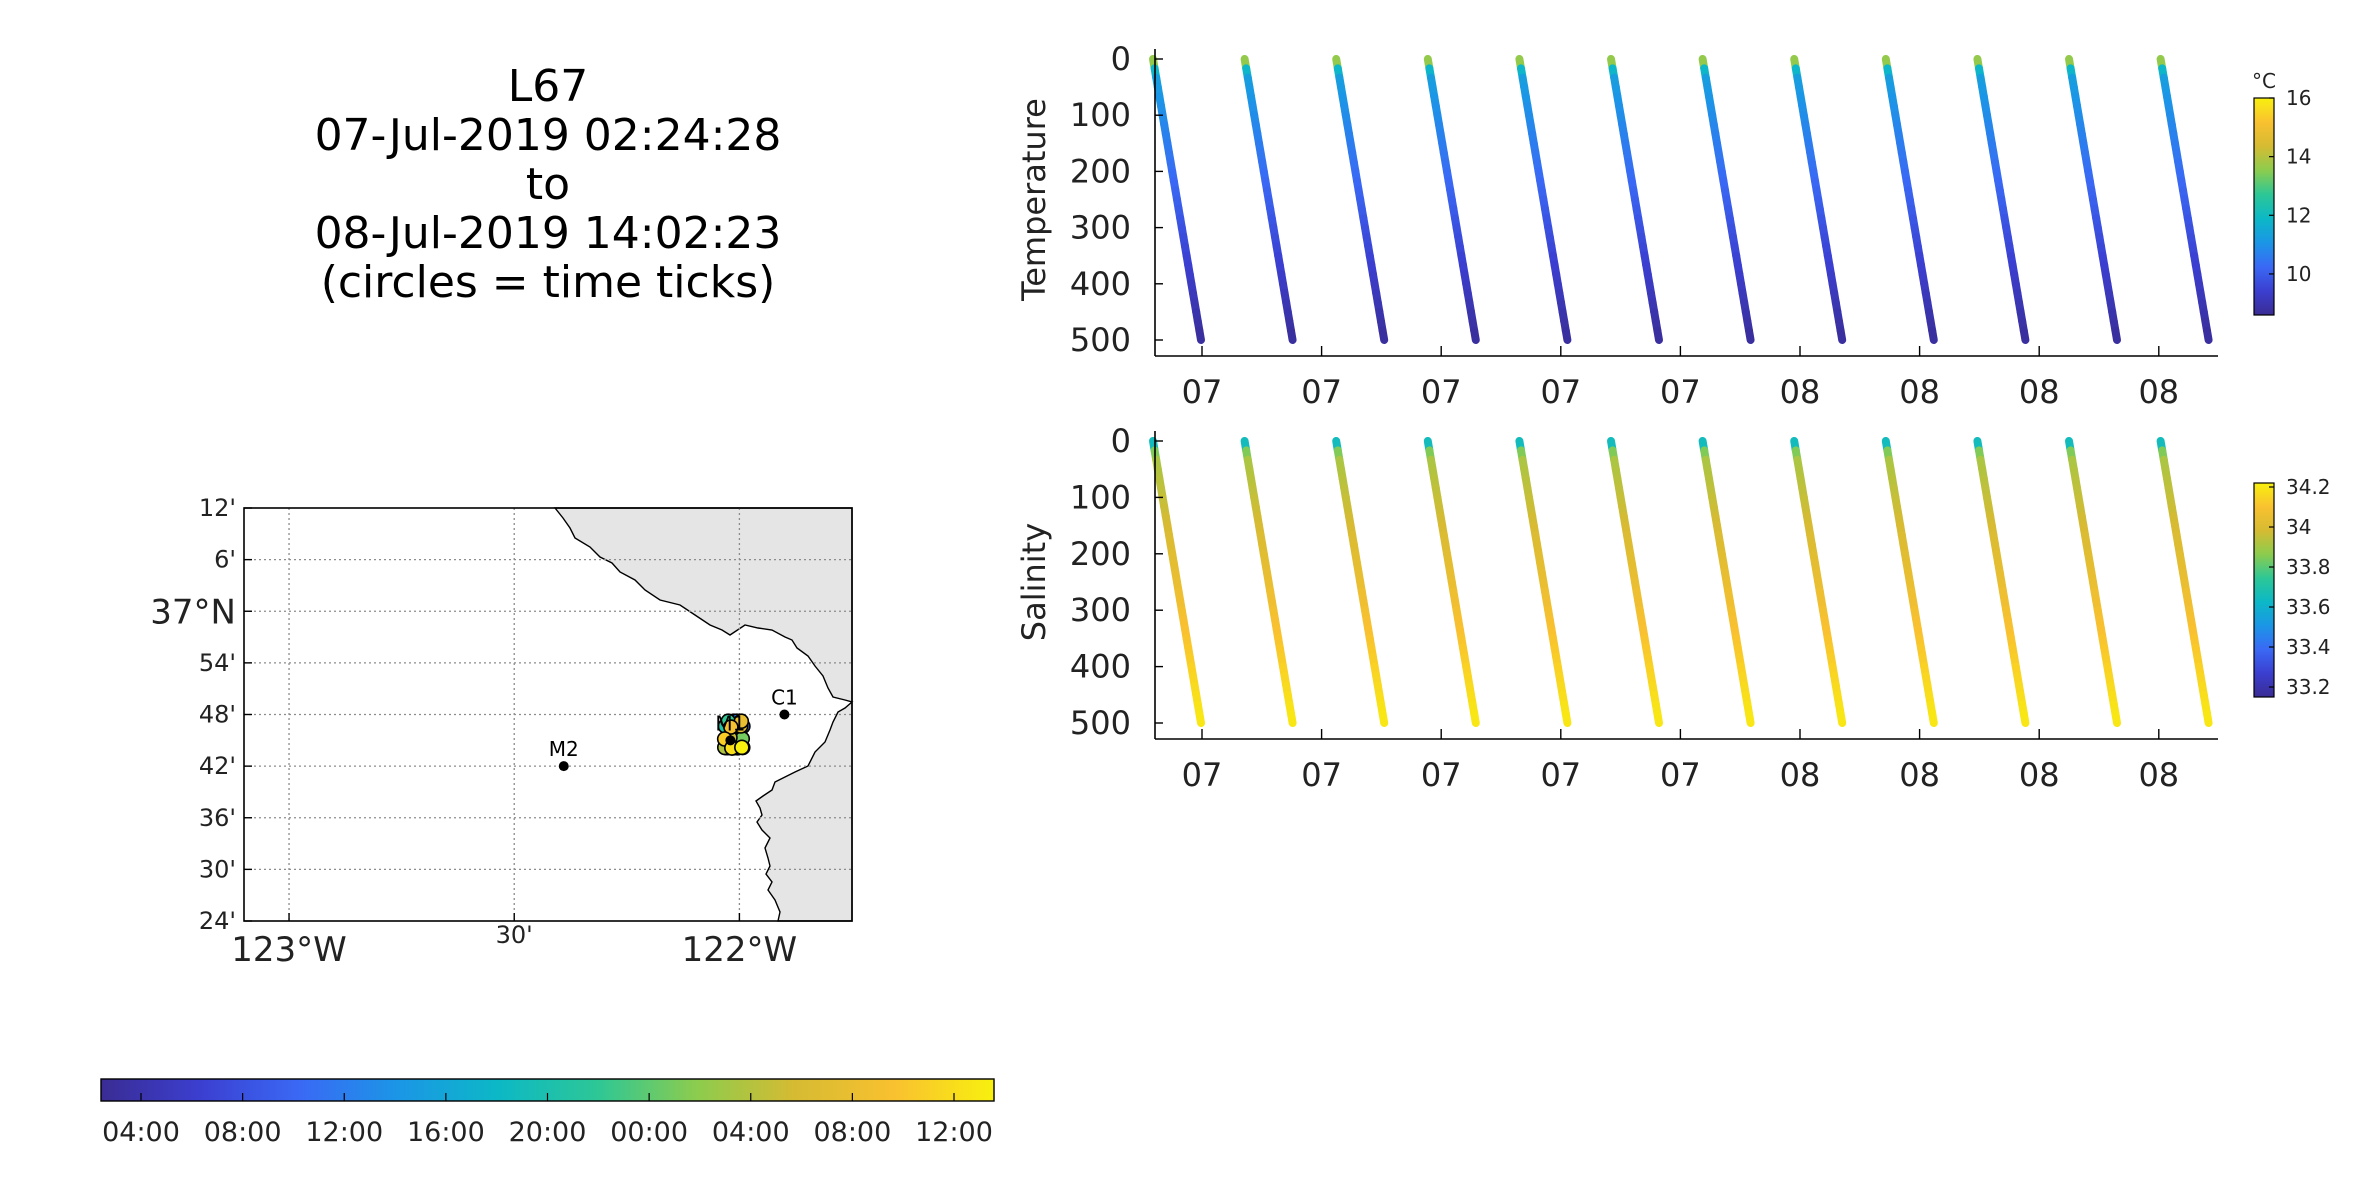 This screenshot has height=1181, width=2362. Describe the element at coordinates (217, 818) in the screenshot. I see `map-y-tick-label: 36'` at that location.